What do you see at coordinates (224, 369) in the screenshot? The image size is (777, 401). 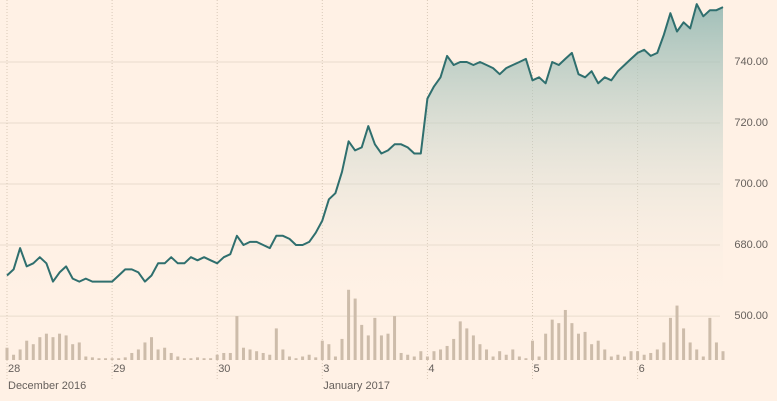 I see `x-tick-label: 30` at bounding box center [224, 369].